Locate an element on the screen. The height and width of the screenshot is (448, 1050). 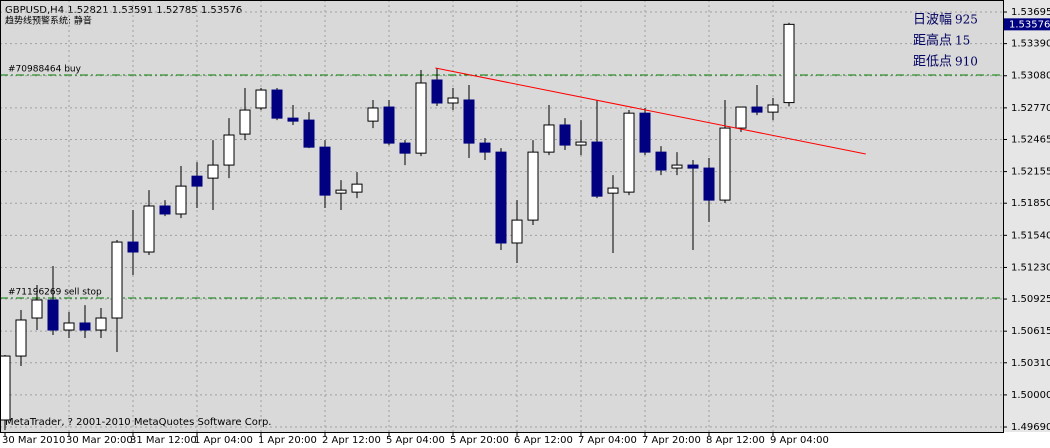
y-tick-label: 1.53080 is located at coordinates (1030, 76).